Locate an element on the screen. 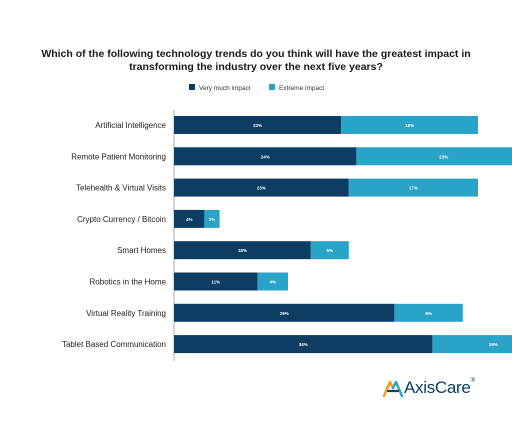 The height and width of the screenshot is (429, 512). category-label: Smart Homes is located at coordinates (141, 250).